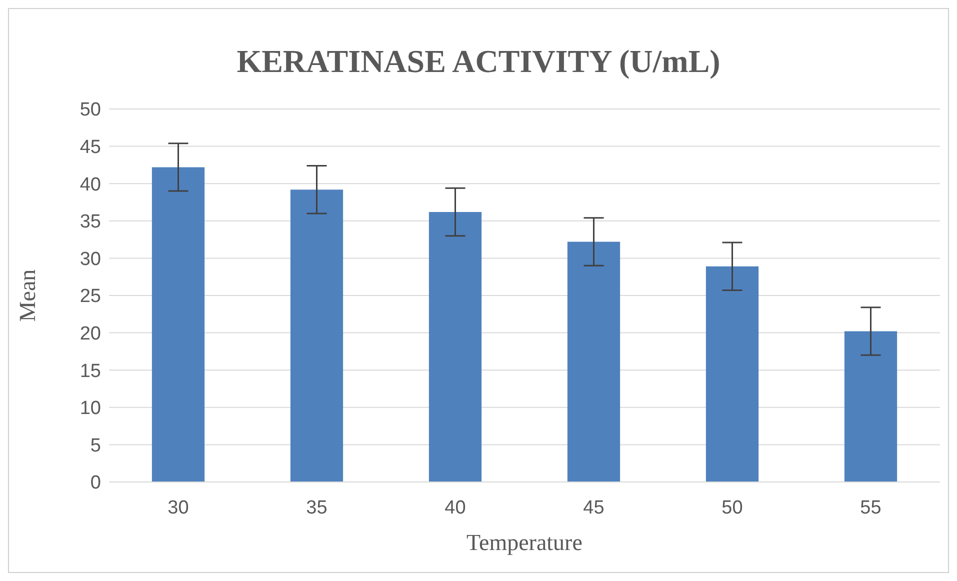 The height and width of the screenshot is (581, 957). Describe the element at coordinates (455, 507) in the screenshot. I see `x-tick-label: 40` at that location.